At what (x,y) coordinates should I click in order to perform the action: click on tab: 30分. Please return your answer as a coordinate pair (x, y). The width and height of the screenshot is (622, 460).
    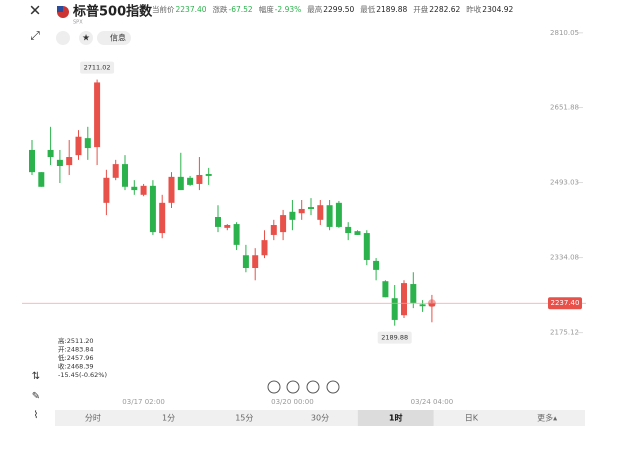
    Looking at the image, I should click on (320, 418).